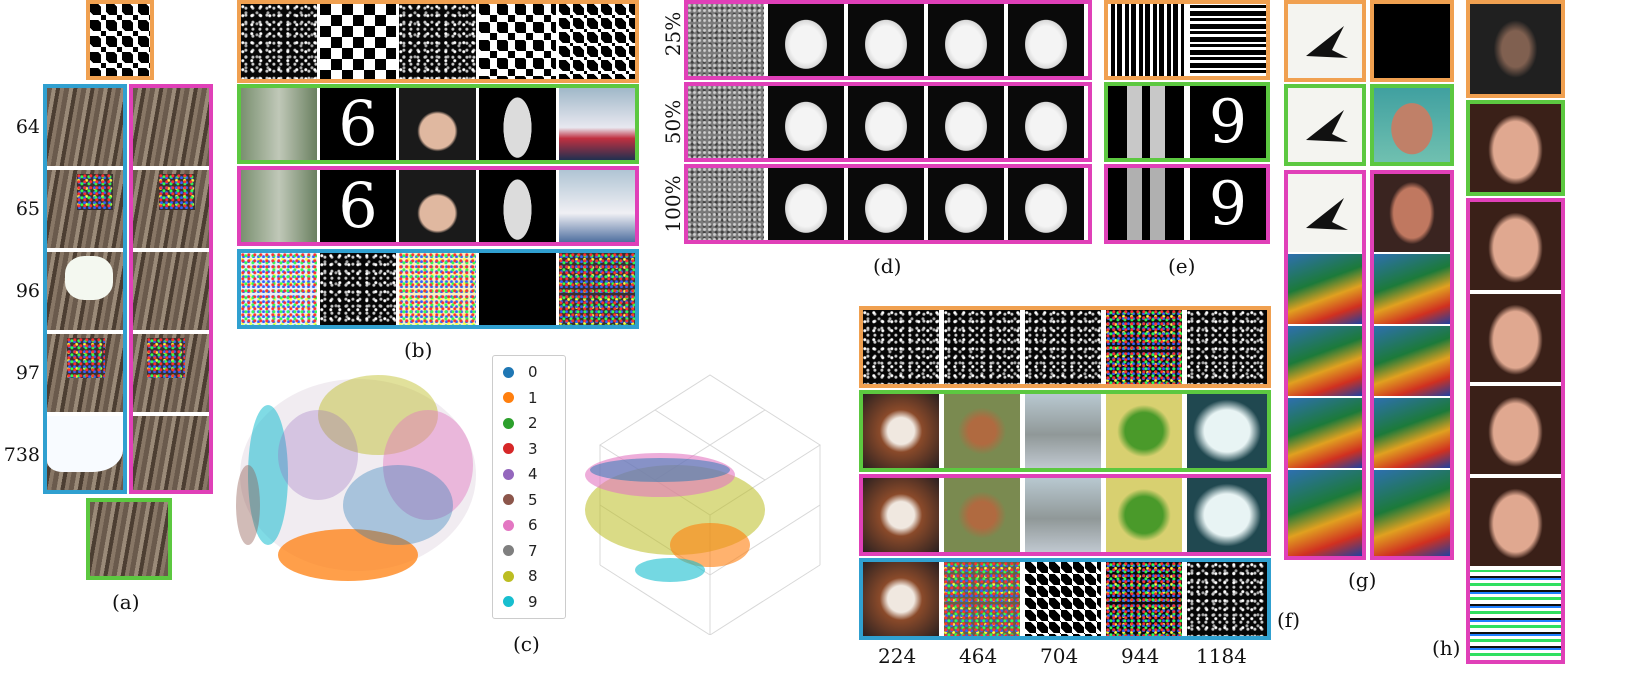  I want to click on row-label: 97, so click(27, 373).